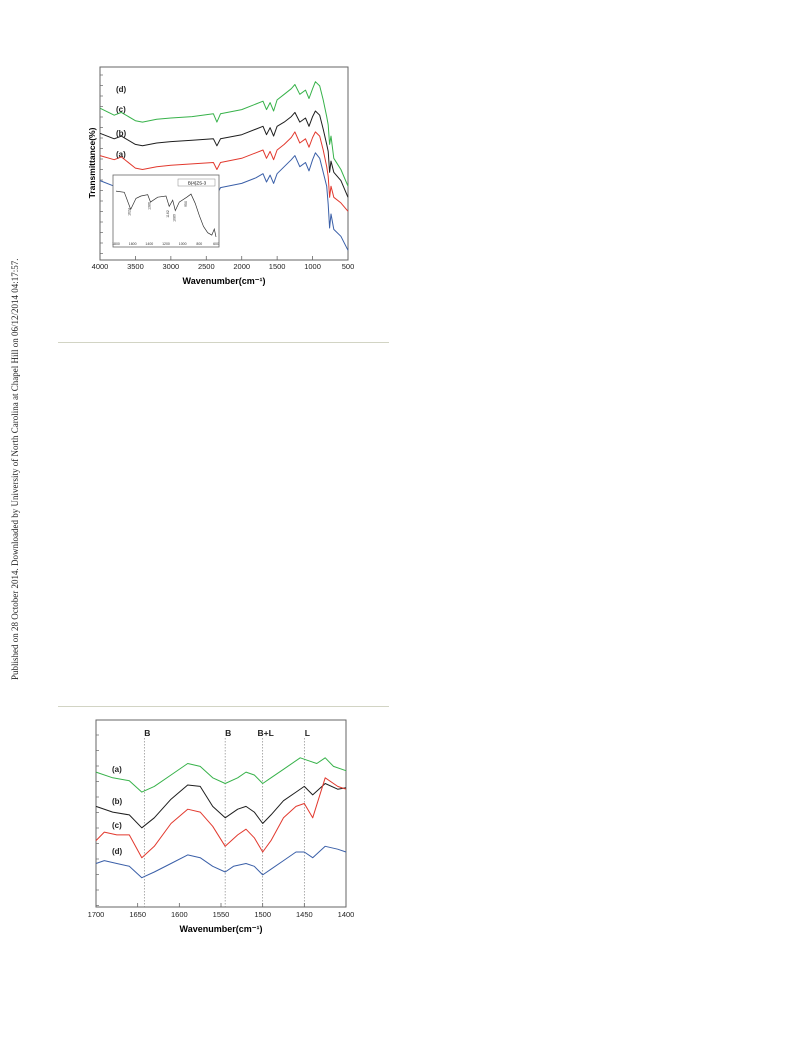 Image resolution: width=793 pixels, height=1039 pixels. What do you see at coordinates (266, 733) in the screenshot?
I see `chart2-marker-label: B+L` at bounding box center [266, 733].